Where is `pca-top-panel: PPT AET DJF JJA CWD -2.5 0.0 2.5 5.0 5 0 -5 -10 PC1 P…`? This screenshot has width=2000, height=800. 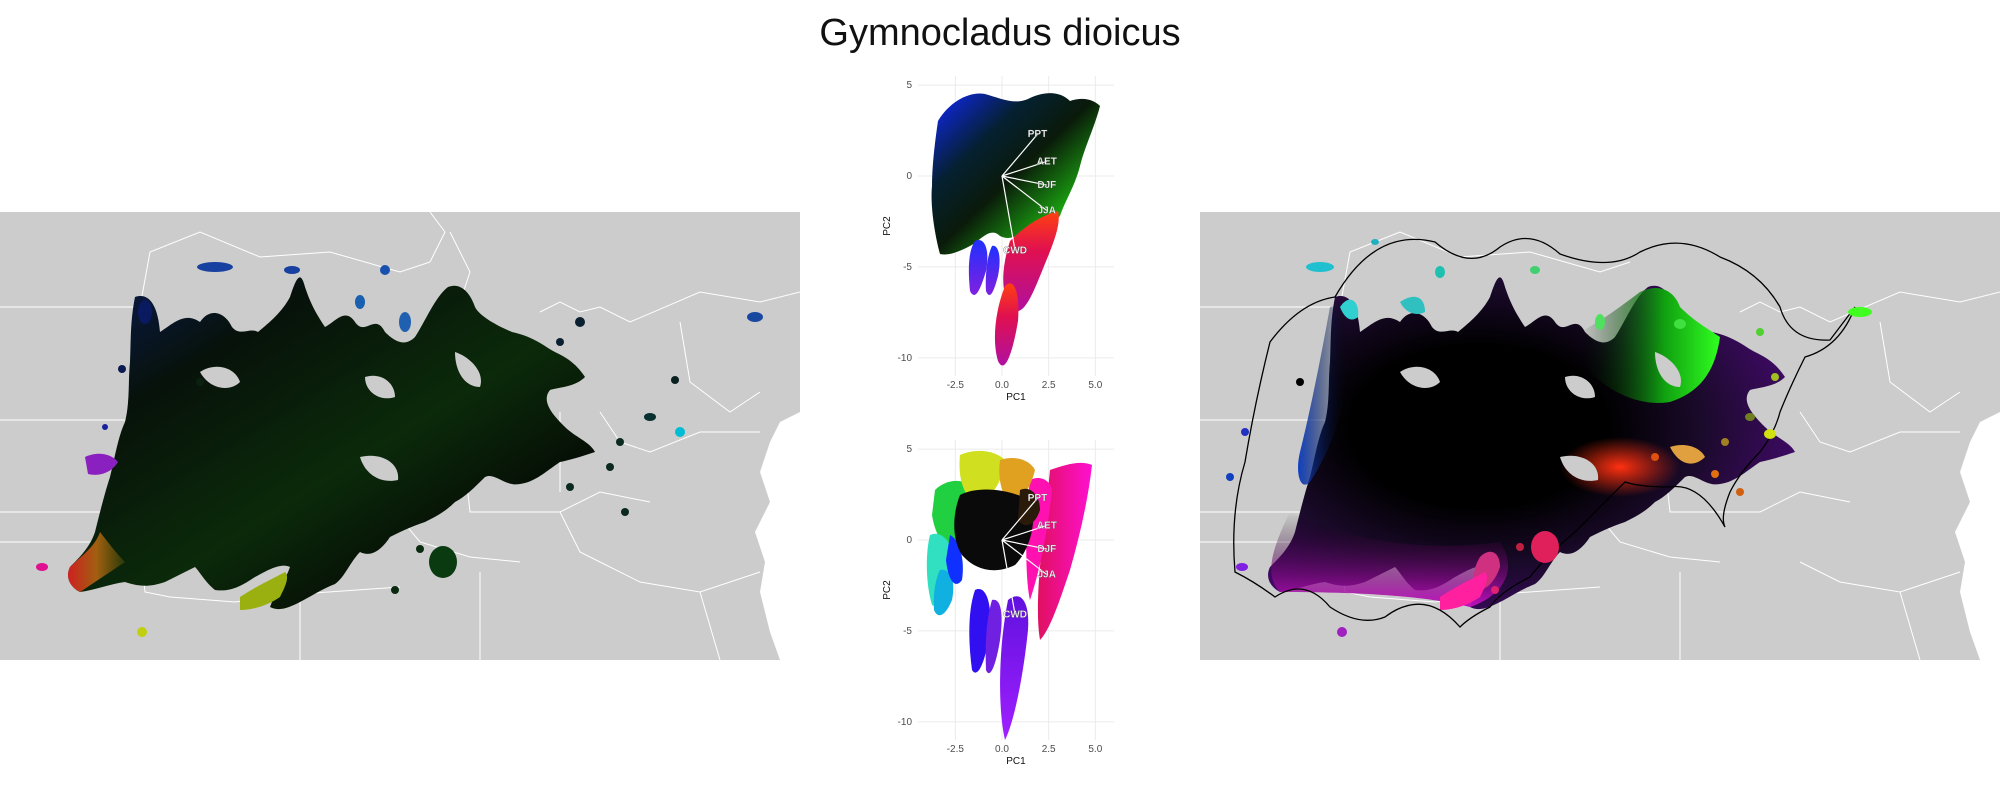 pca-top-panel: PPT AET DJF JJA CWD -2.5 0.0 2.5 5.0 5 0 -5 -10 PC1 P… is located at coordinates (1000, 241).